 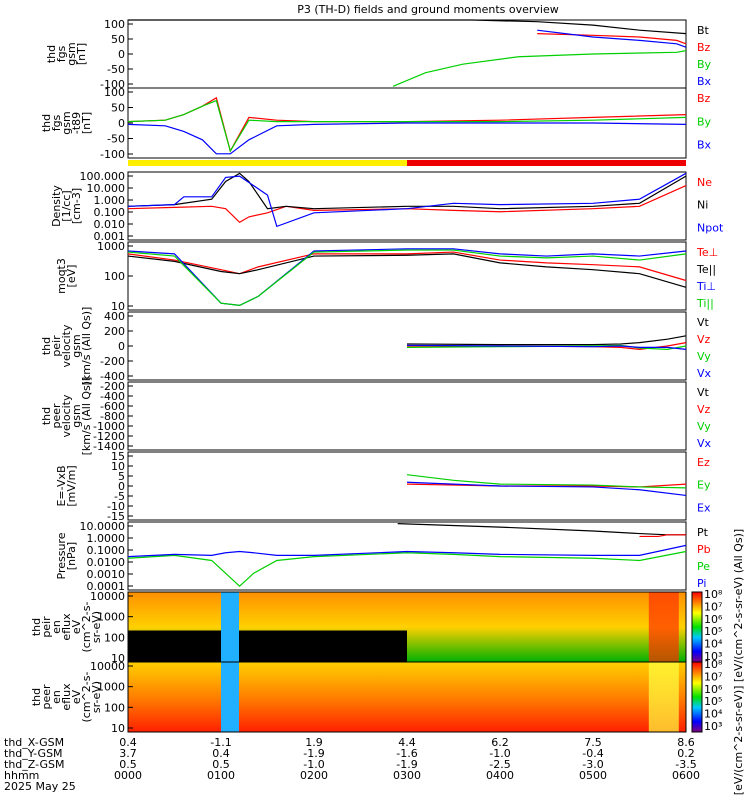 I want to click on xaxis-value: 4.4, so click(x=407, y=742).